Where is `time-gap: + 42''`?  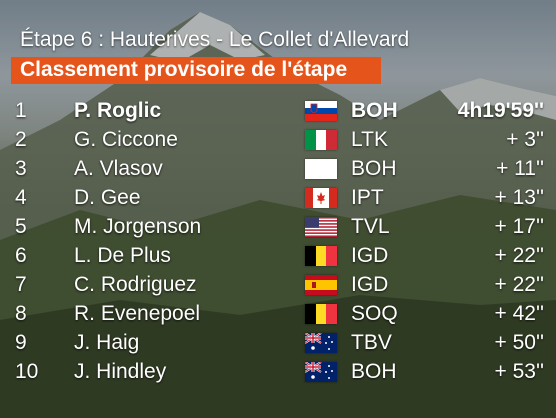 time-gap: + 42'' is located at coordinates (519, 313).